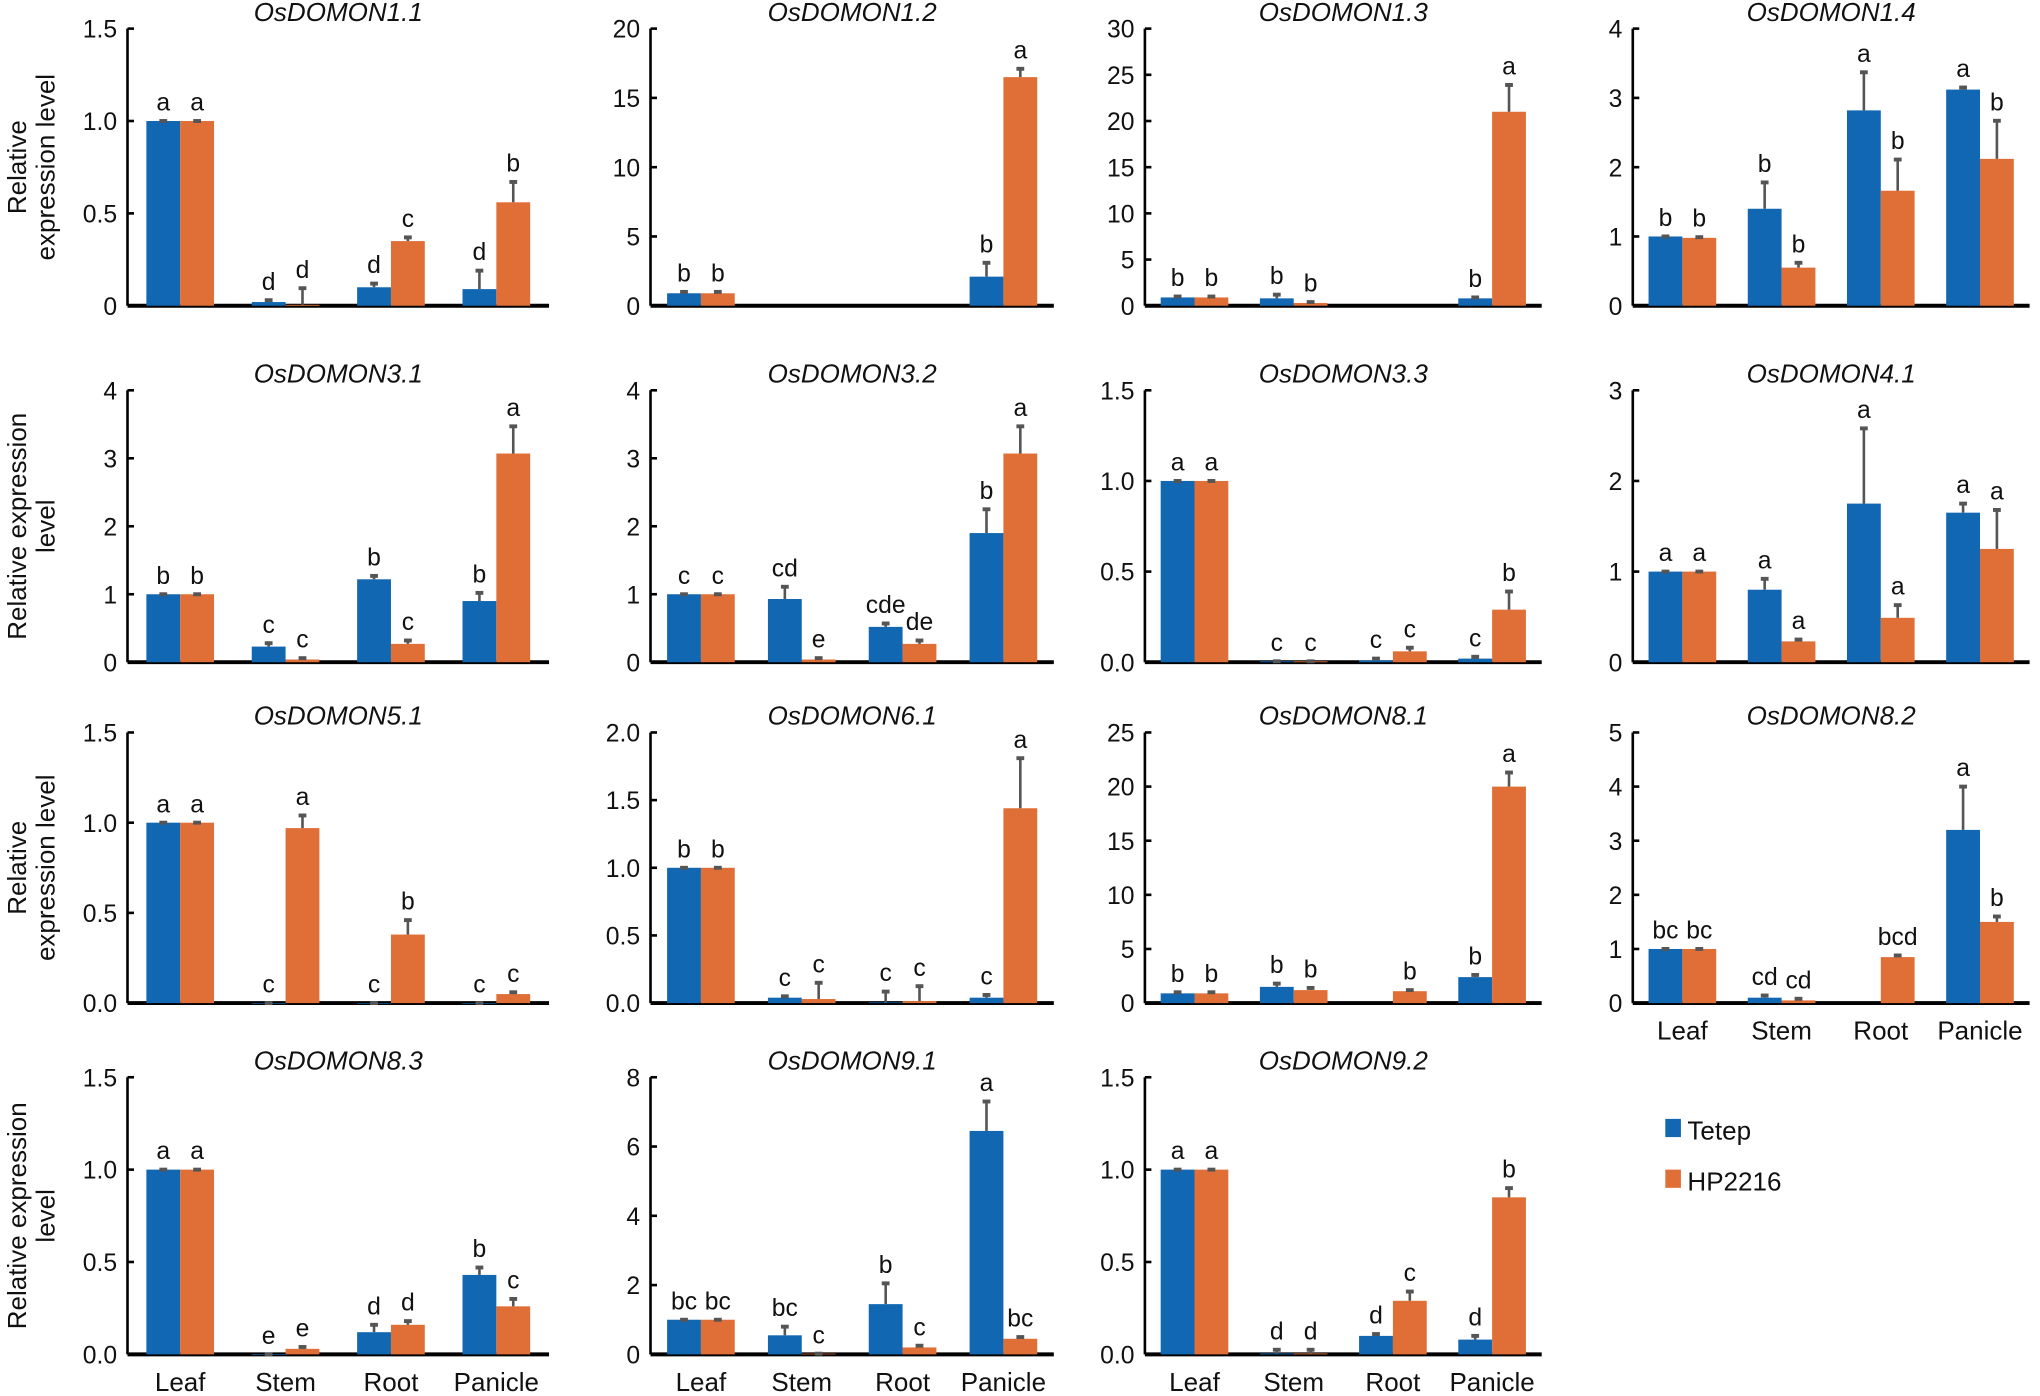  I want to click on x-tick-label: Panicle, so click(1491, 1381).